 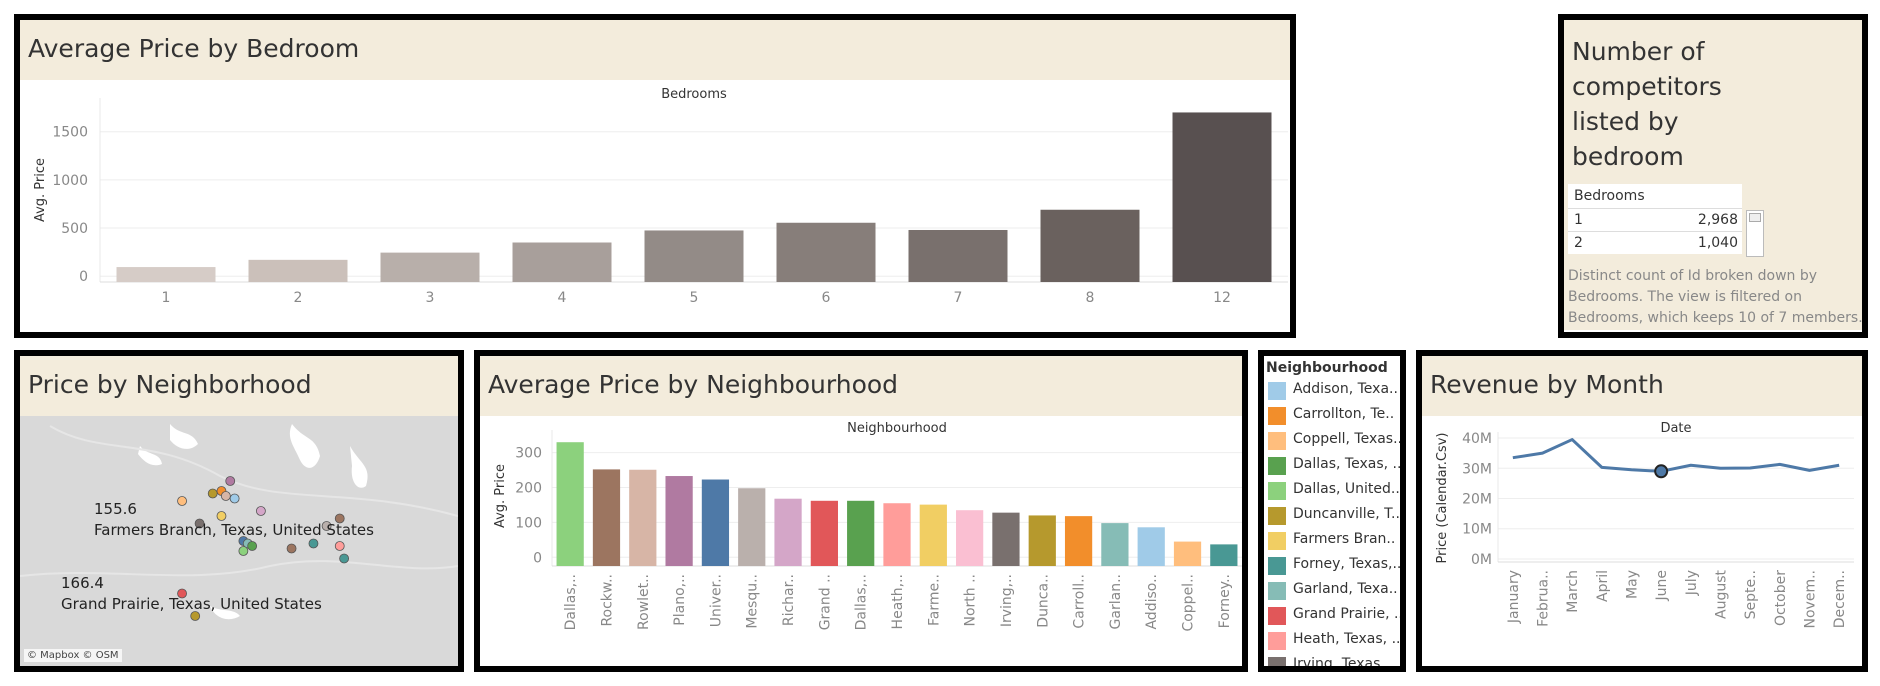 What do you see at coordinates (1334, 515) in the screenshot?
I see `legend-item: Duncanville, T..` at bounding box center [1334, 515].